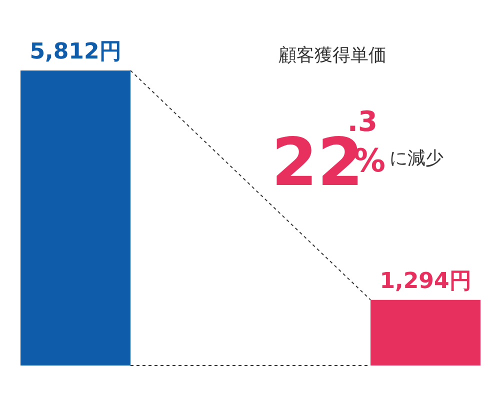 Image resolution: width=500 pixels, height=397 pixels. What do you see at coordinates (426, 281) in the screenshot?
I see `data-label: 1,294円` at bounding box center [426, 281].